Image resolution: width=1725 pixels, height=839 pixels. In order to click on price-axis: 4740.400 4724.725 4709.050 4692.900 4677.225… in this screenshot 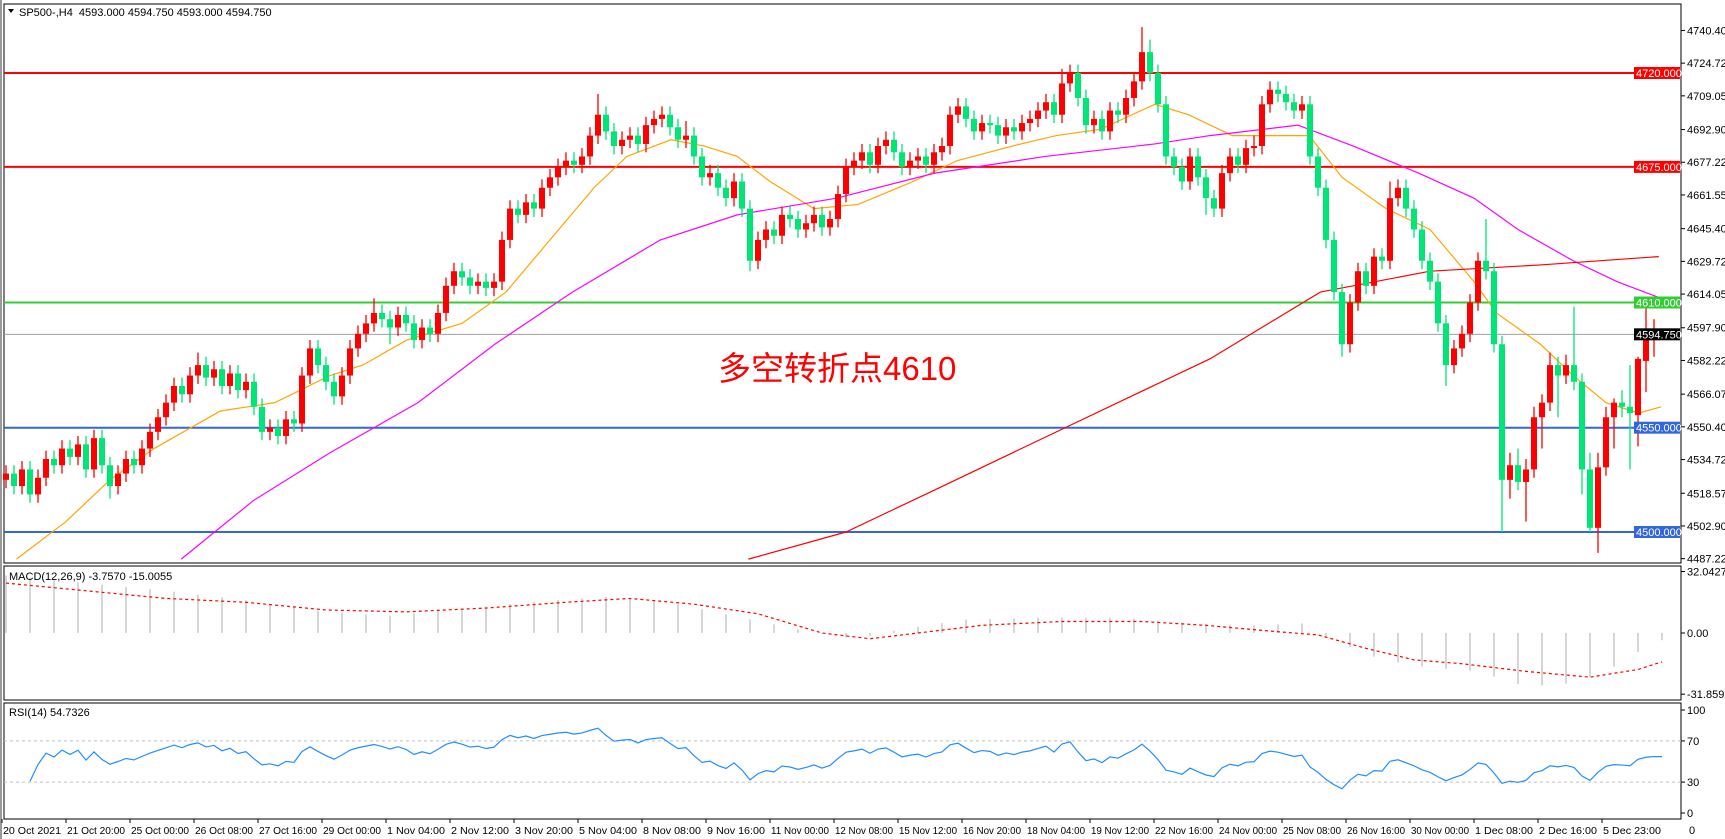, I will do `click(1703, 422)`.